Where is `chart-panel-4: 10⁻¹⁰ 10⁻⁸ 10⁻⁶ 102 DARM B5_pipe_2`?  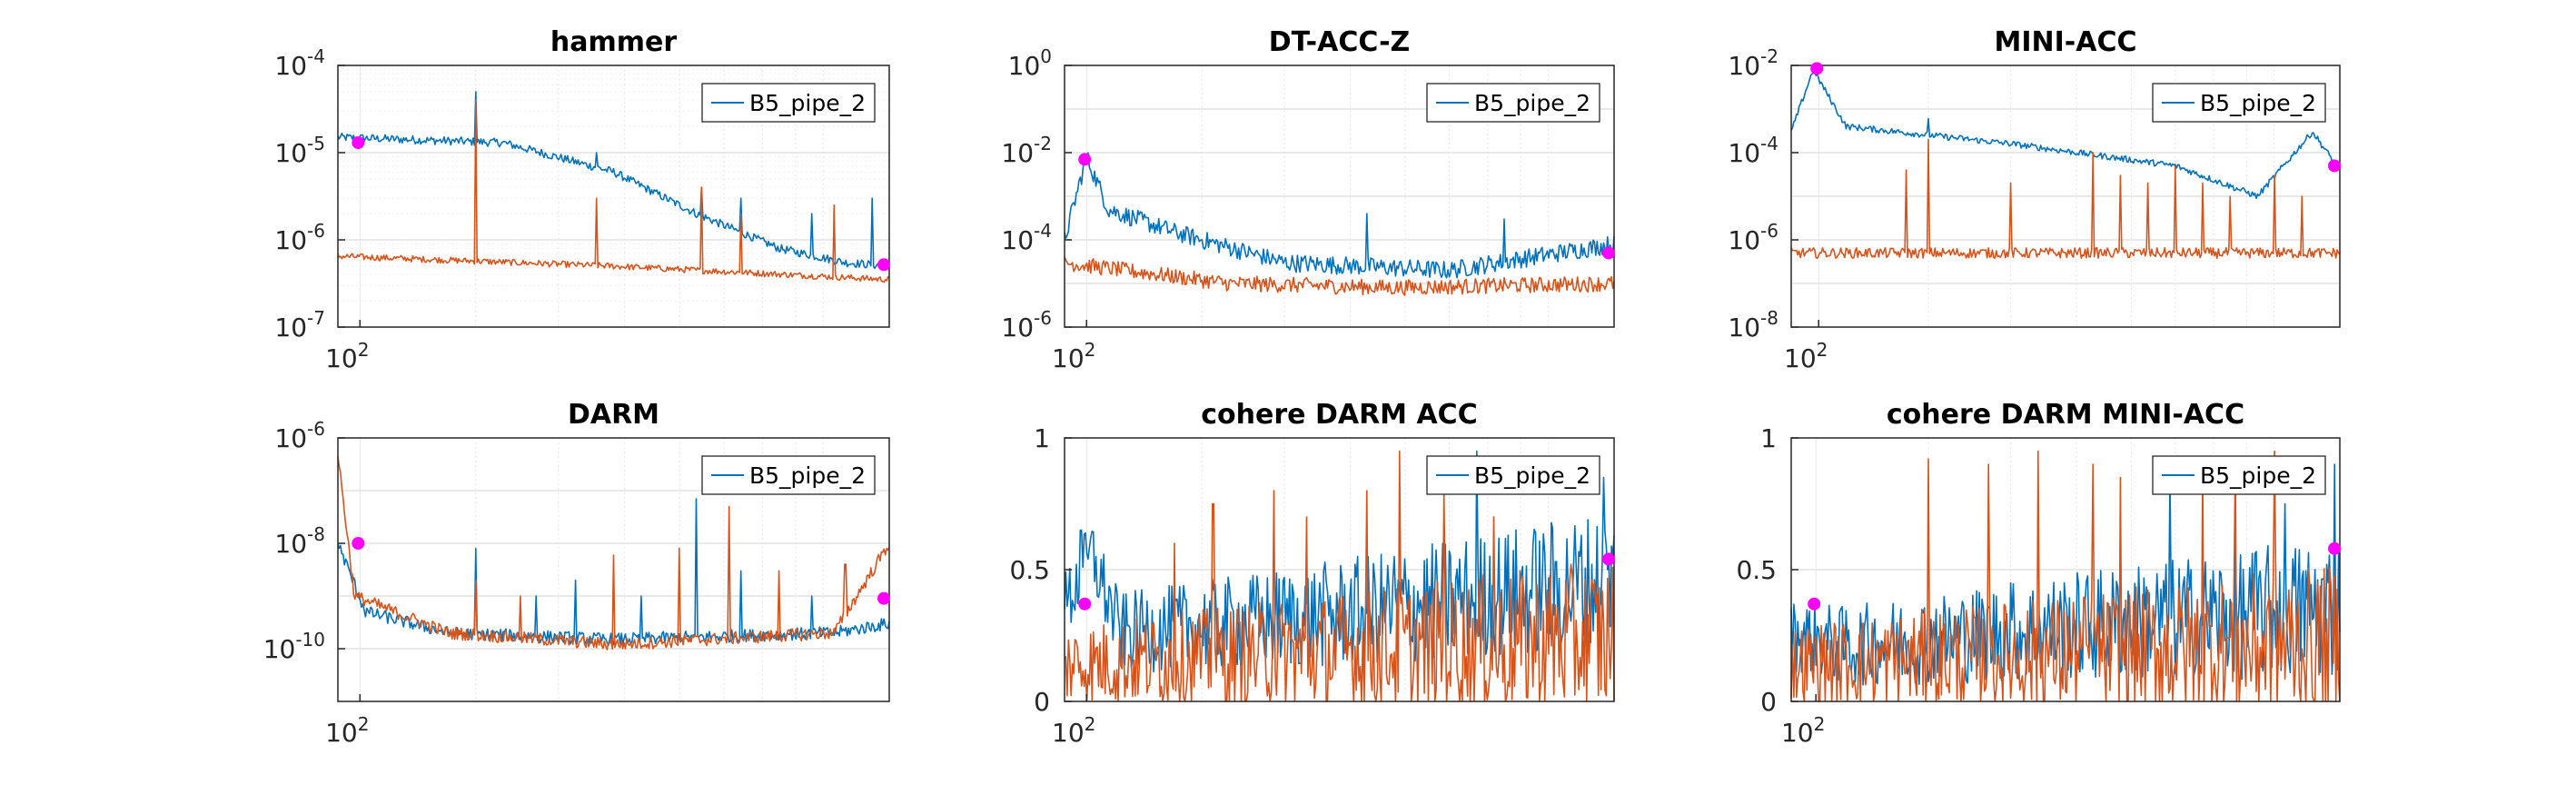
chart-panel-4: 10⁻¹⁰ 10⁻⁸ 10⁻⁶ 102 DARM B5_pipe_2 is located at coordinates (576, 573).